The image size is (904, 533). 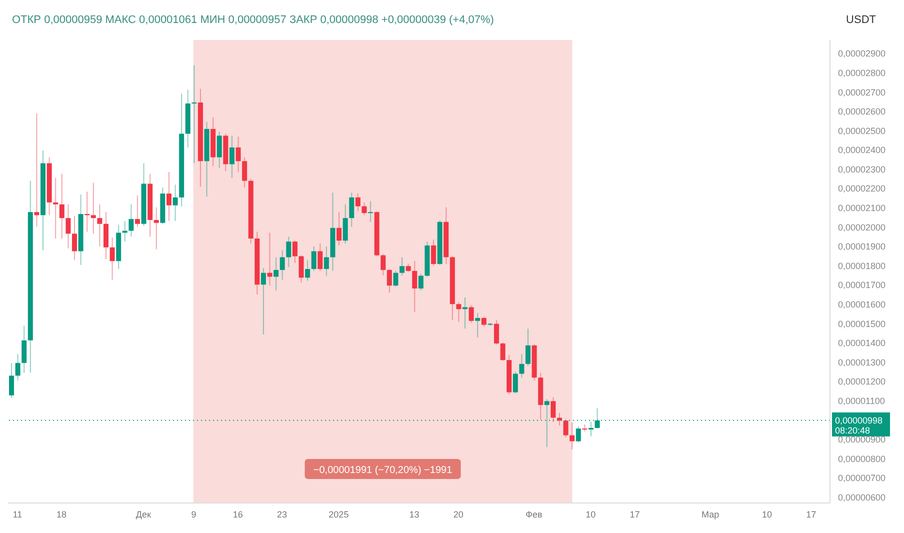 What do you see at coordinates (862, 265) in the screenshot?
I see `y-tick-label: 0,00001800` at bounding box center [862, 265].